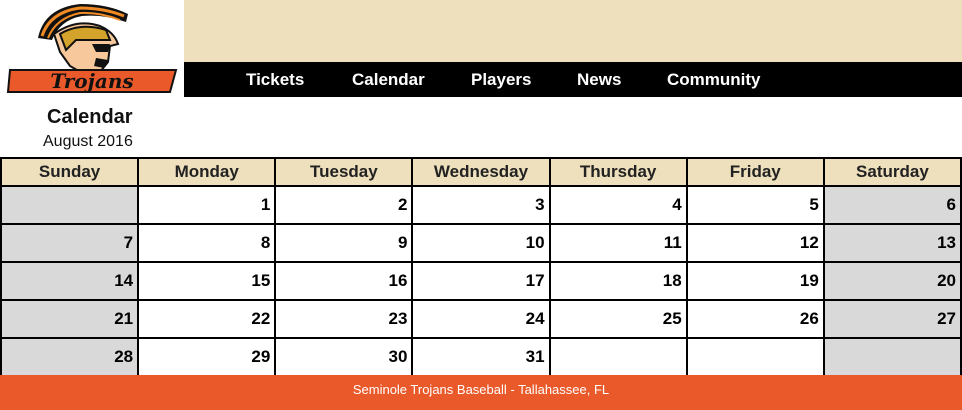 The height and width of the screenshot is (410, 962). Describe the element at coordinates (344, 319) in the screenshot. I see `calendar-day: 23` at that location.